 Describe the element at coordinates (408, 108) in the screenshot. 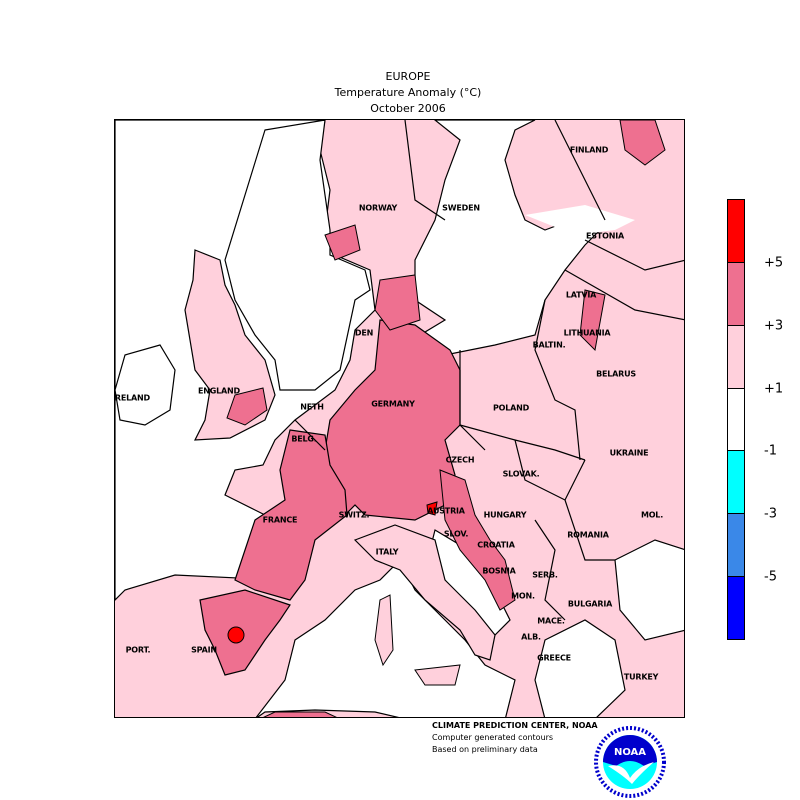

I see `map-period: October 2006` at that location.